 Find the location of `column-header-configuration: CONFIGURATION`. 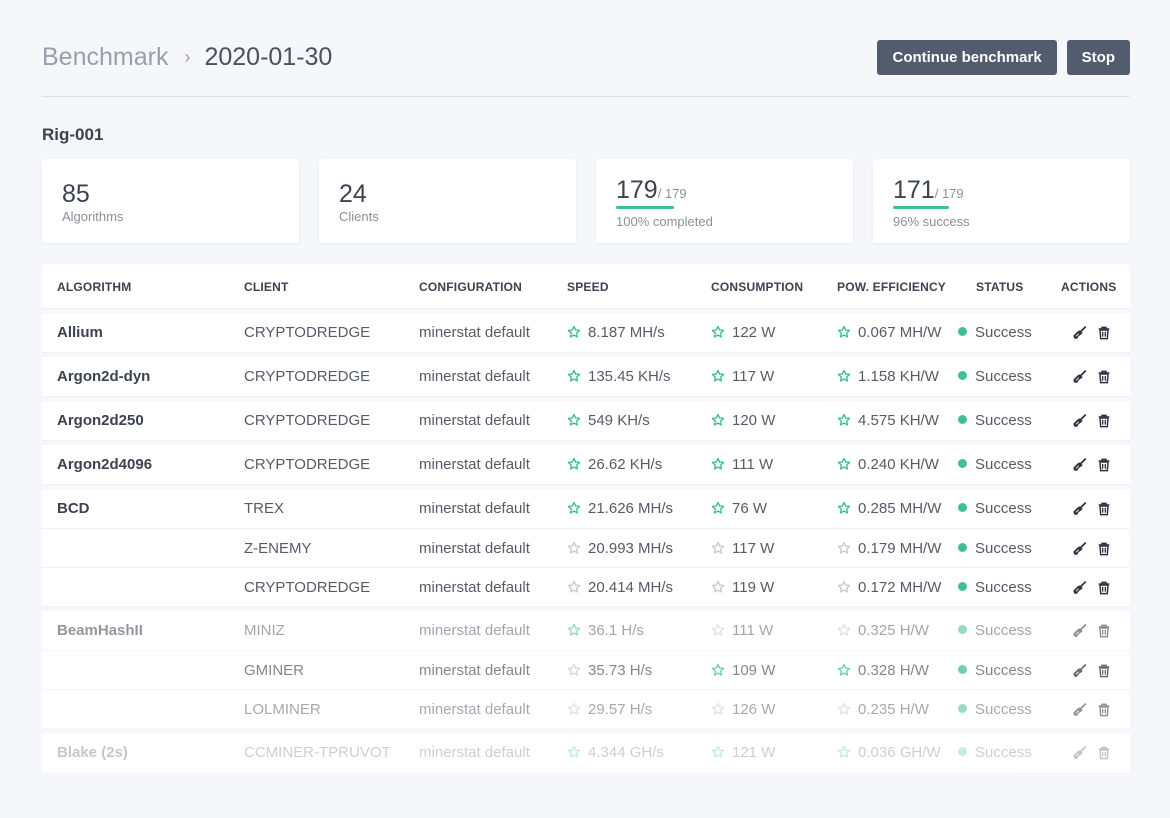

column-header-configuration: CONFIGURATION is located at coordinates (471, 287).